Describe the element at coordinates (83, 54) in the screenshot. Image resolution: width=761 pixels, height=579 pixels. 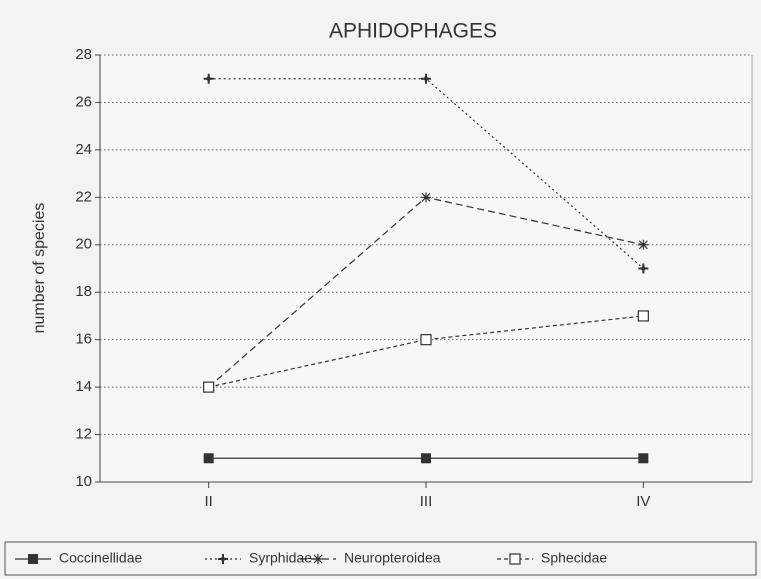
I see `y-tick-label: 28` at that location.